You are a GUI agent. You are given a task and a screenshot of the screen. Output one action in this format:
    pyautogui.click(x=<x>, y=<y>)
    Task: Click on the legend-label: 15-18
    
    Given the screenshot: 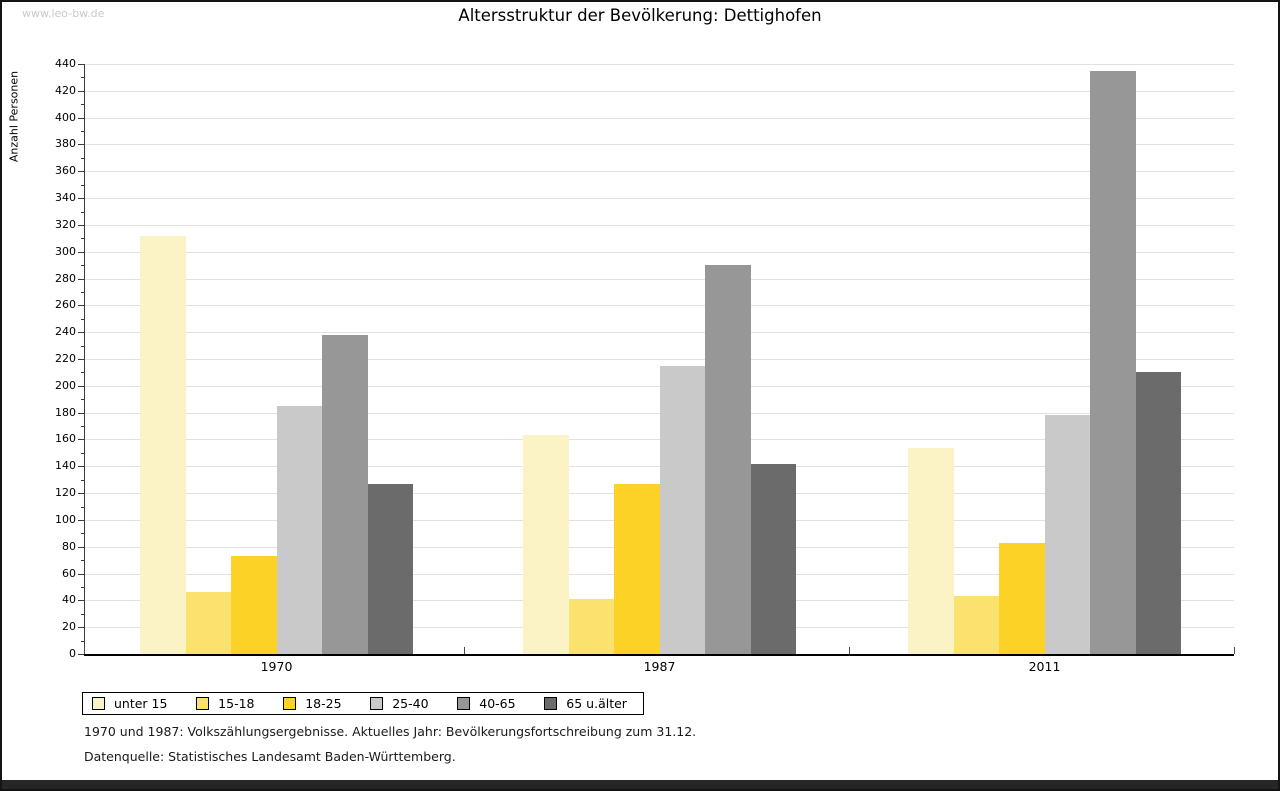 What is the action you would take?
    pyautogui.click(x=236, y=703)
    